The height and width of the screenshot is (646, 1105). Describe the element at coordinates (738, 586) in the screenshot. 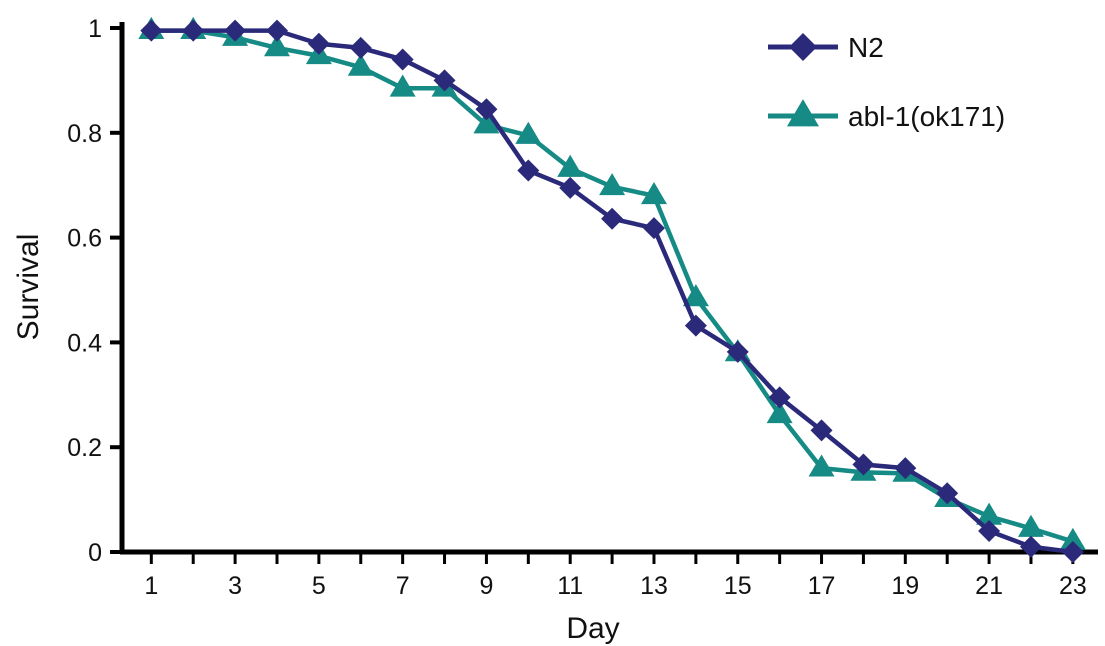

I see `x-tick-label: 15` at that location.